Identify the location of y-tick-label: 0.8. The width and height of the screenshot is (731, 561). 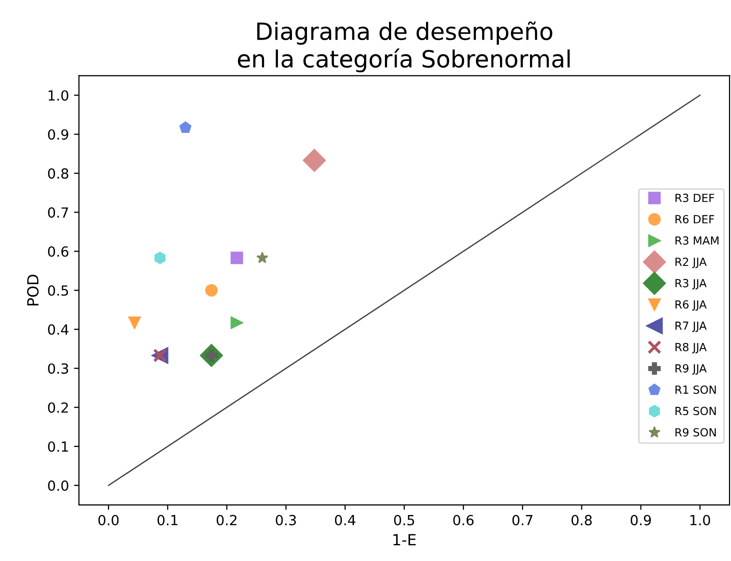
(58, 173).